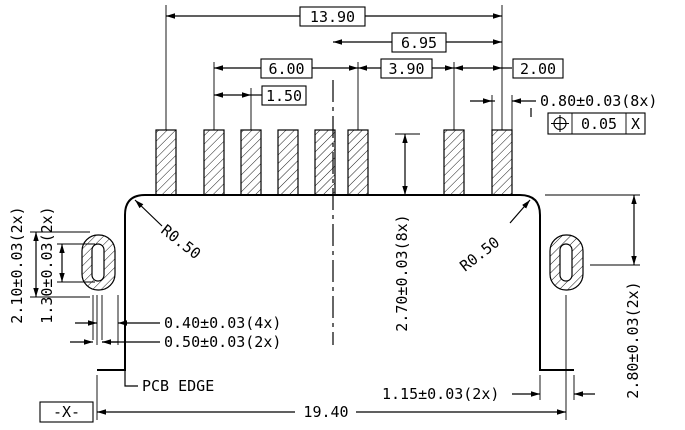 The width and height of the screenshot is (685, 430). What do you see at coordinates (566, 262) in the screenshot?
I see `right-slot` at bounding box center [566, 262].